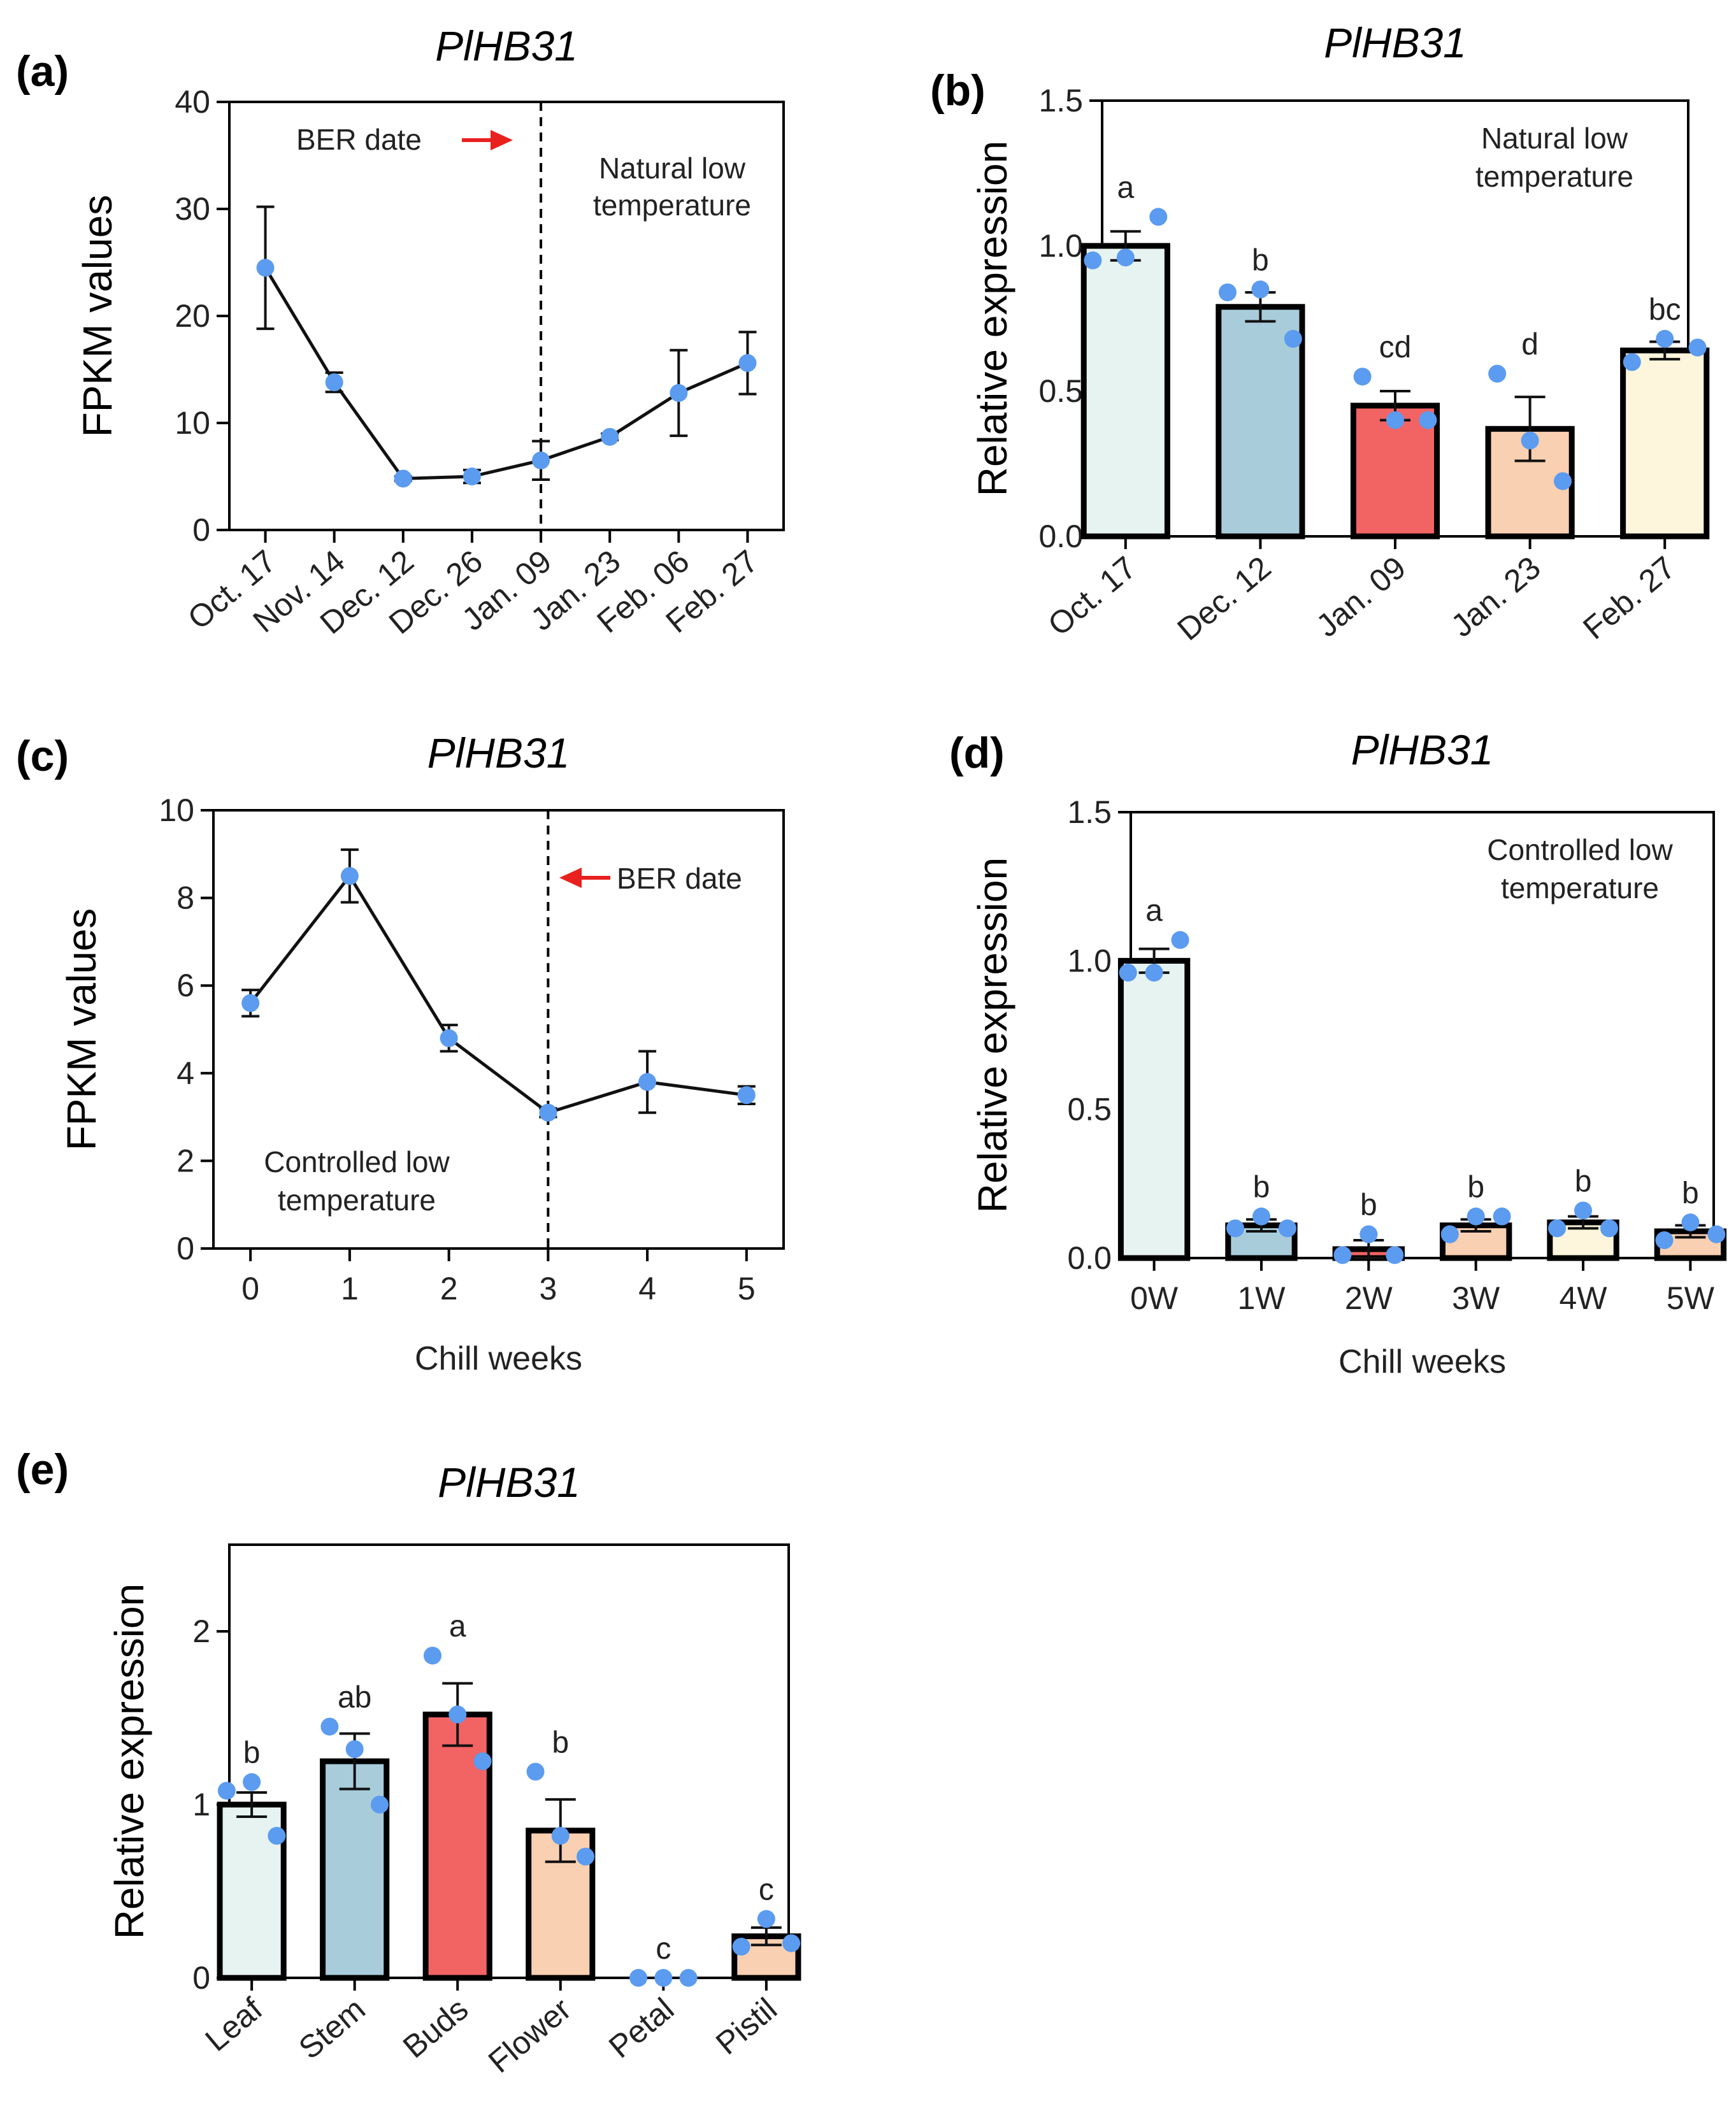  Describe the element at coordinates (1495, 597) in the screenshot. I see `x-tick-label: Jan. 23` at that location.